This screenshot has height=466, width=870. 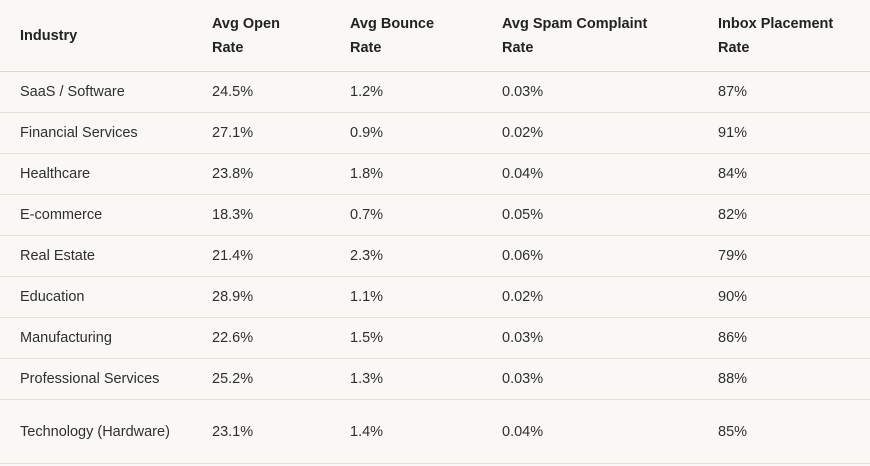 I want to click on header-cell: Inbox Placement Rate, so click(x=784, y=36).